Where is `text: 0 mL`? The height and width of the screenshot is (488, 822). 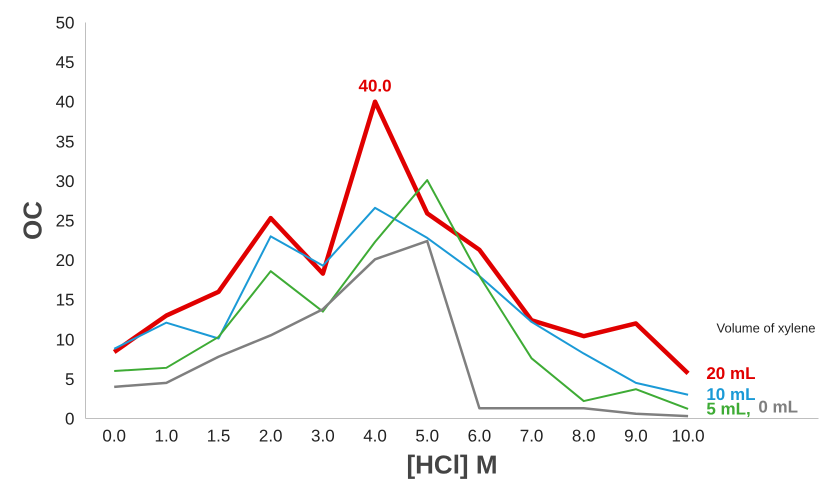
text: 0 mL is located at coordinates (778, 407).